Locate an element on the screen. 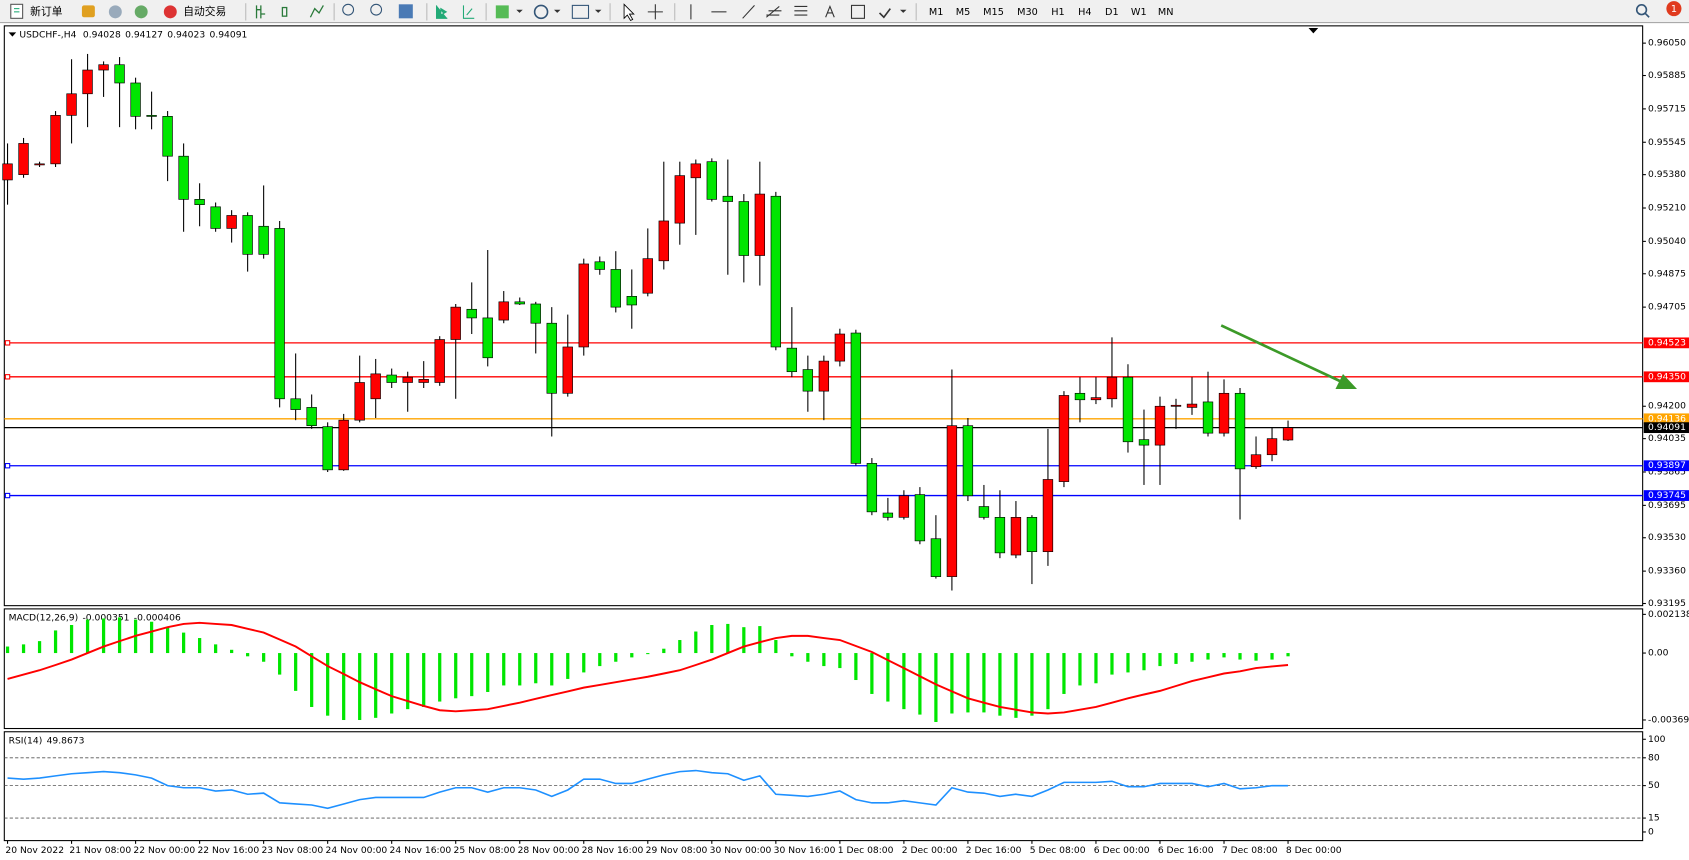 This screenshot has width=1689, height=860. search-icon is located at coordinates (1641, 10).